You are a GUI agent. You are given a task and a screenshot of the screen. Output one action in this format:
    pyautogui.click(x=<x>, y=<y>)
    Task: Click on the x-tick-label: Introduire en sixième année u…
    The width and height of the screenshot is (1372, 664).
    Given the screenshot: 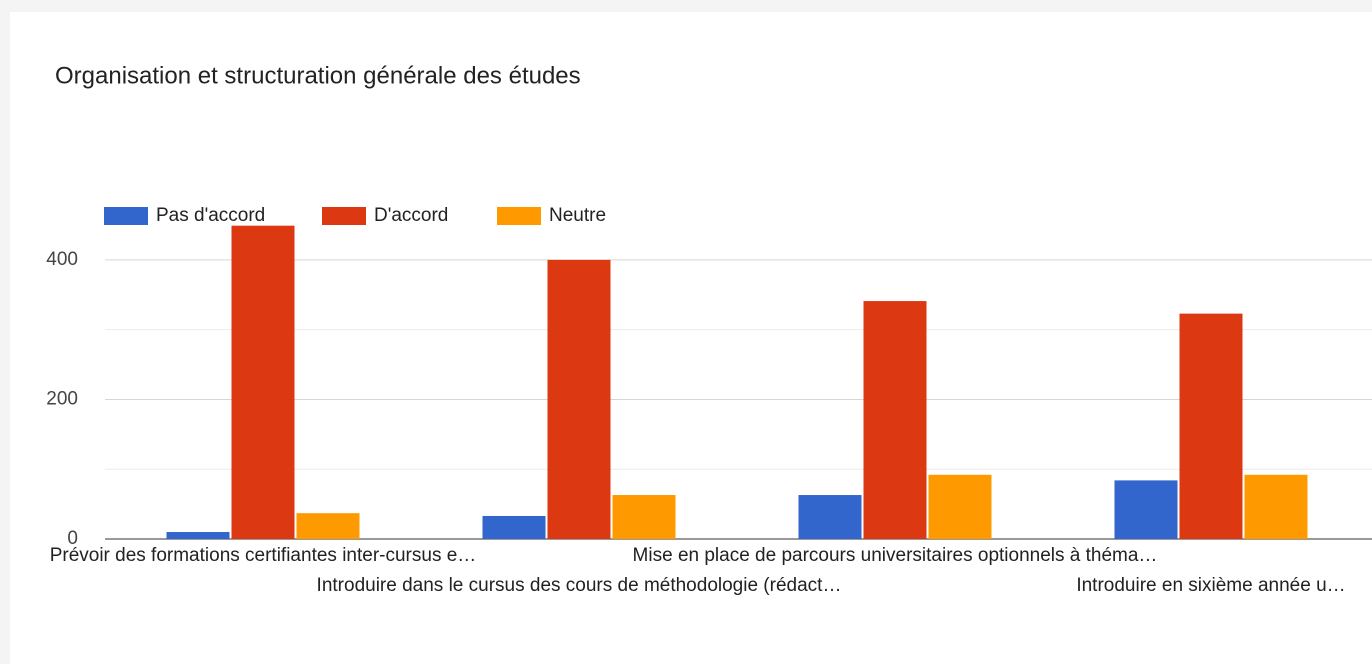 What is the action you would take?
    pyautogui.click(x=1210, y=585)
    